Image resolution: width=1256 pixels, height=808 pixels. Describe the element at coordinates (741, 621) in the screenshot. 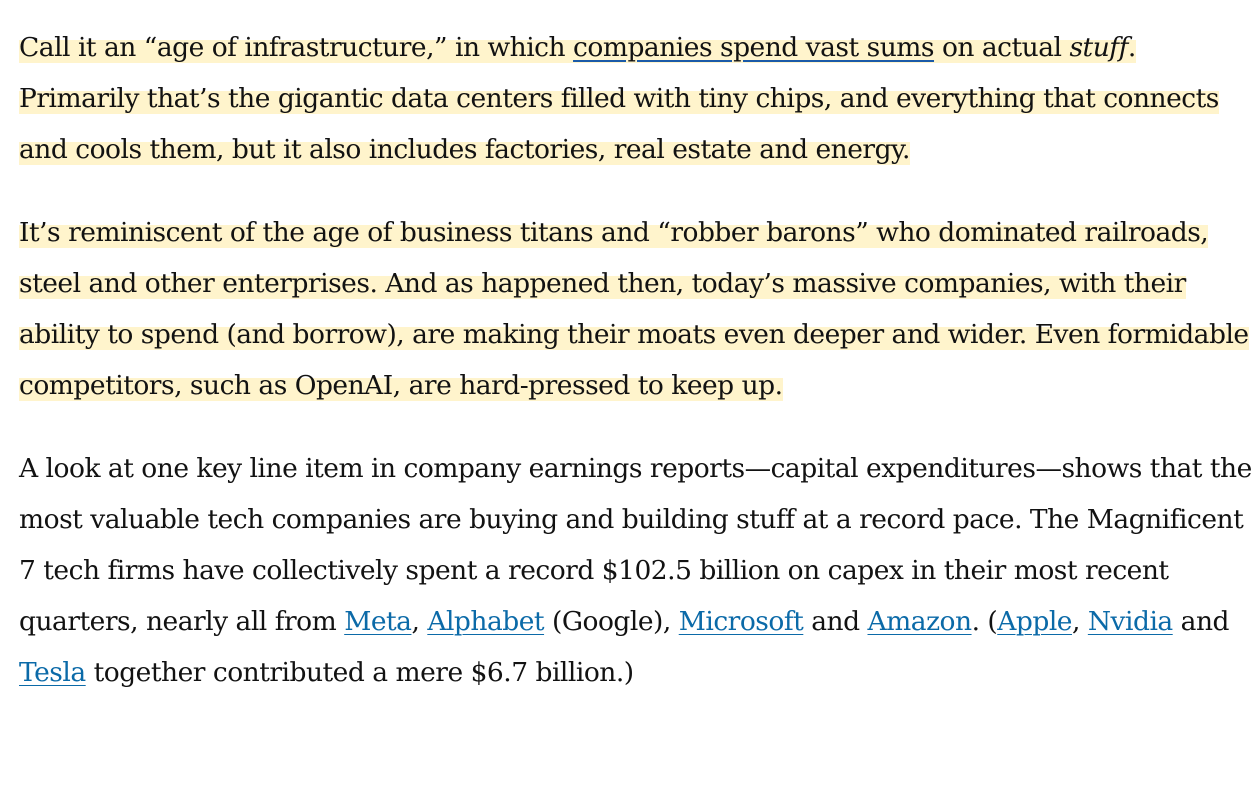

I see `link-microsoft: Microsoft` at that location.